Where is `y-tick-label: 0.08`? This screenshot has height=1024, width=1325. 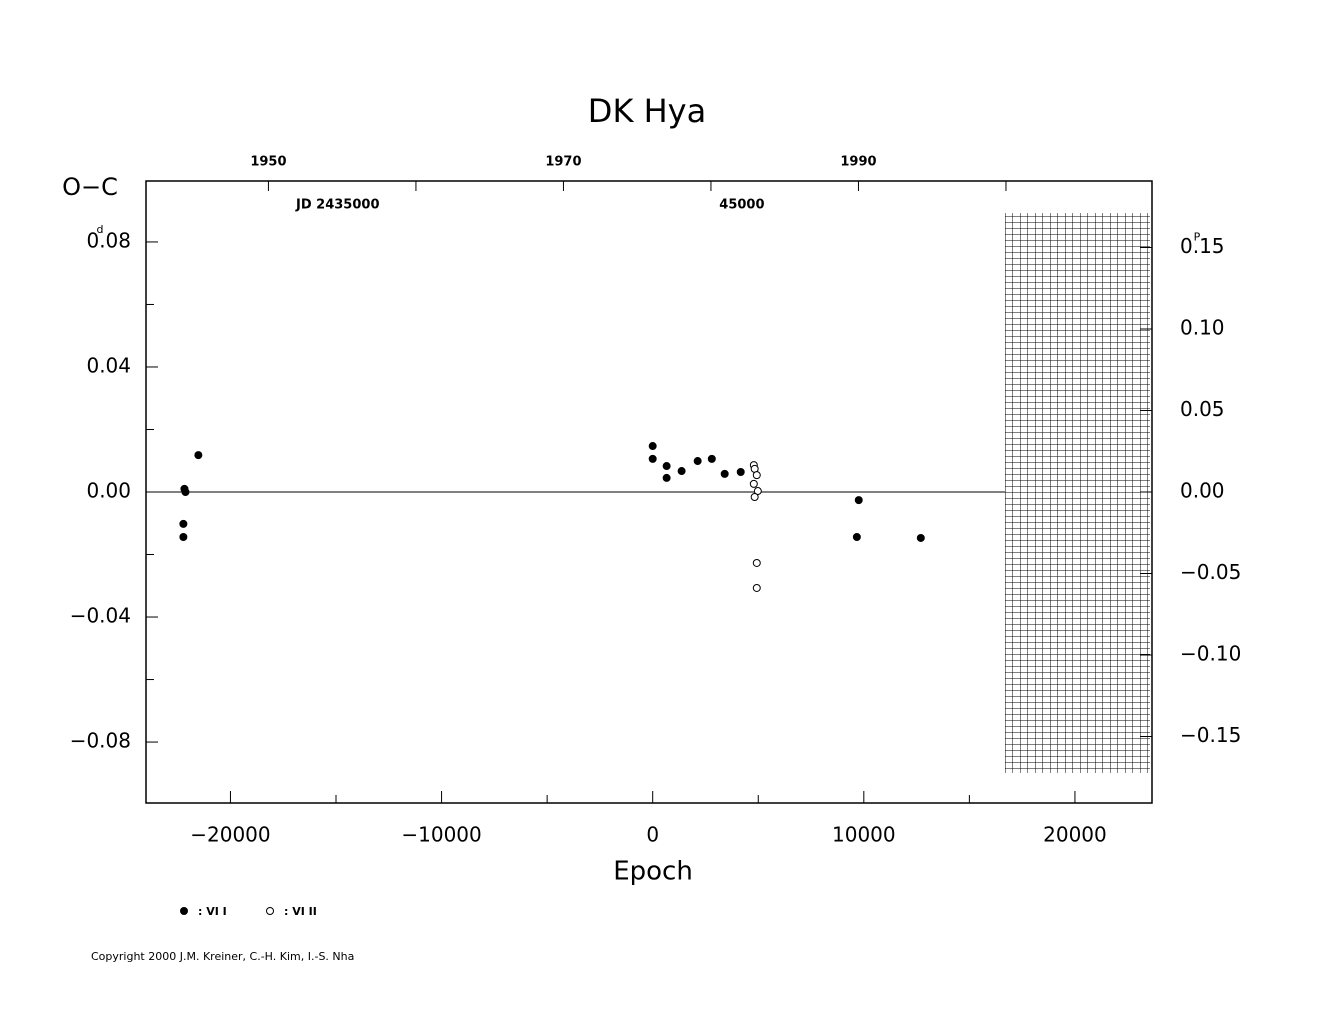 y-tick-label: 0.08 is located at coordinates (108, 240).